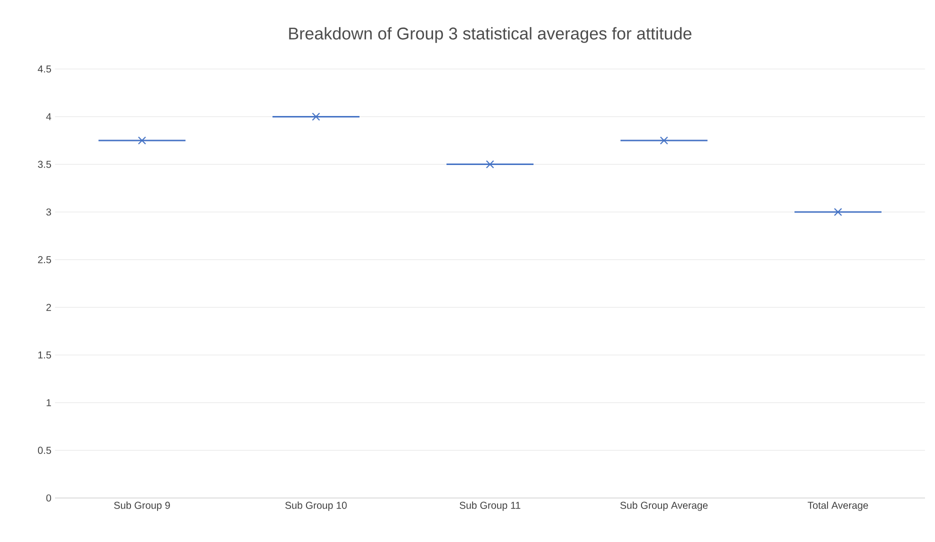  I want to click on chart-title: Breakdown of Group 3 statistical averages for attitude, so click(490, 35).